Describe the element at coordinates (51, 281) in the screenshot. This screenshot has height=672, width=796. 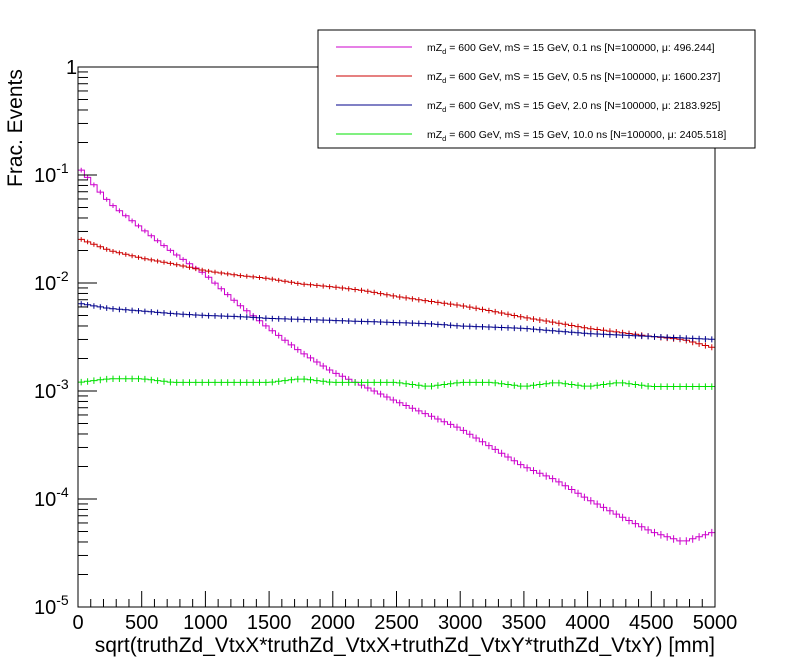
I see `y-tick-label-3: 10⁻²` at that location.